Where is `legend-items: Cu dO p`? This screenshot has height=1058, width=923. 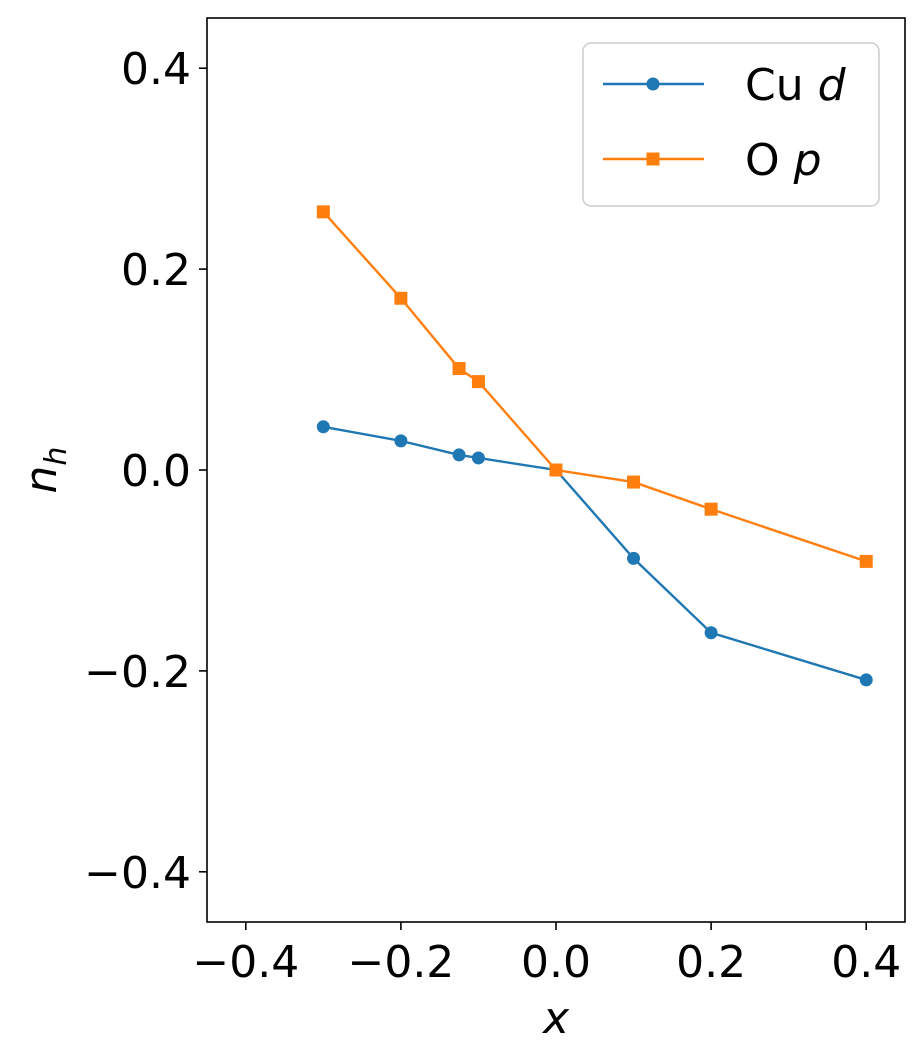 legend-items: Cu dO p is located at coordinates (725, 123).